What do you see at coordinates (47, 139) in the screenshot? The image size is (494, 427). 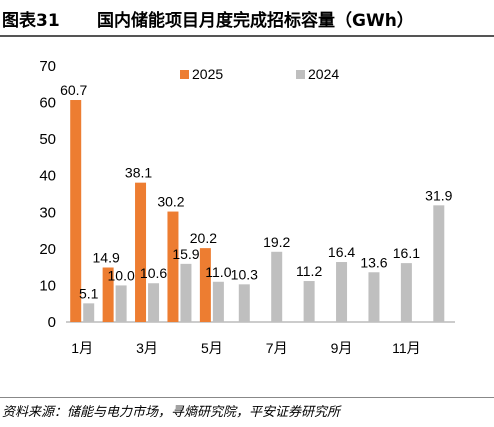 I see `y-tick-label-5: 50` at bounding box center [47, 139].